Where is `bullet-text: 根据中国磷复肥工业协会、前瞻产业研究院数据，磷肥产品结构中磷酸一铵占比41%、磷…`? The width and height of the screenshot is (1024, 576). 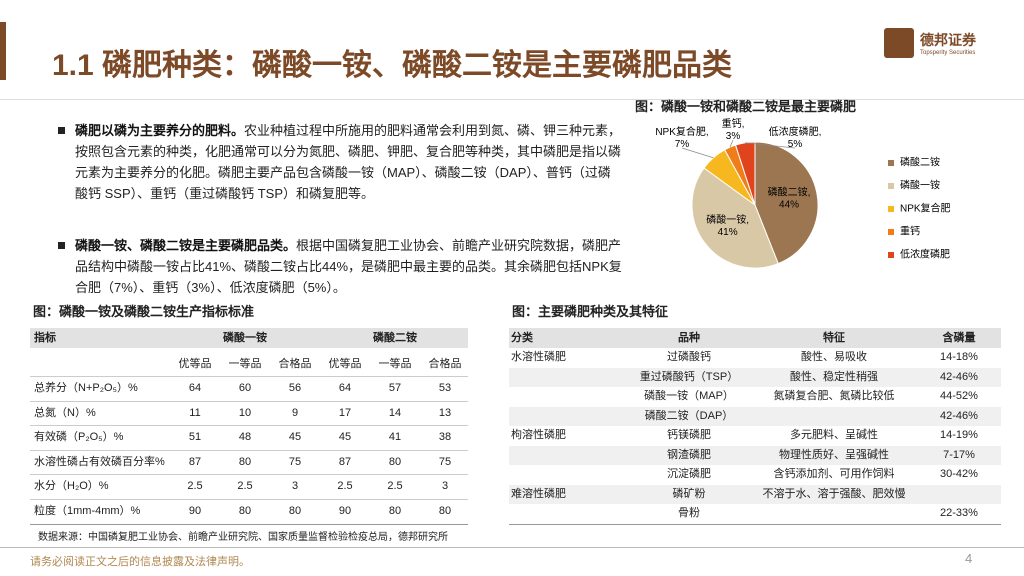 bullet-text: 根据中国磷复肥工业协会、前瞻产业研究院数据，磷肥产品结构中磷酸一铵占比41%、磷… is located at coordinates (348, 266).